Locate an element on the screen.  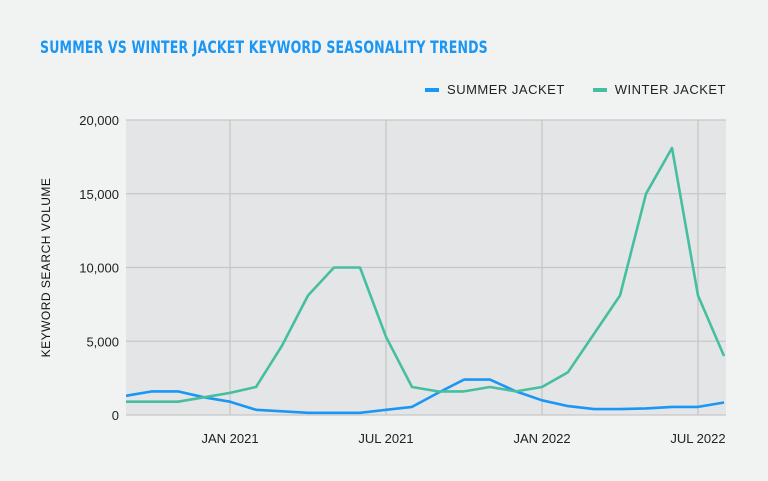
legend-swatch-winter is located at coordinates (599, 89).